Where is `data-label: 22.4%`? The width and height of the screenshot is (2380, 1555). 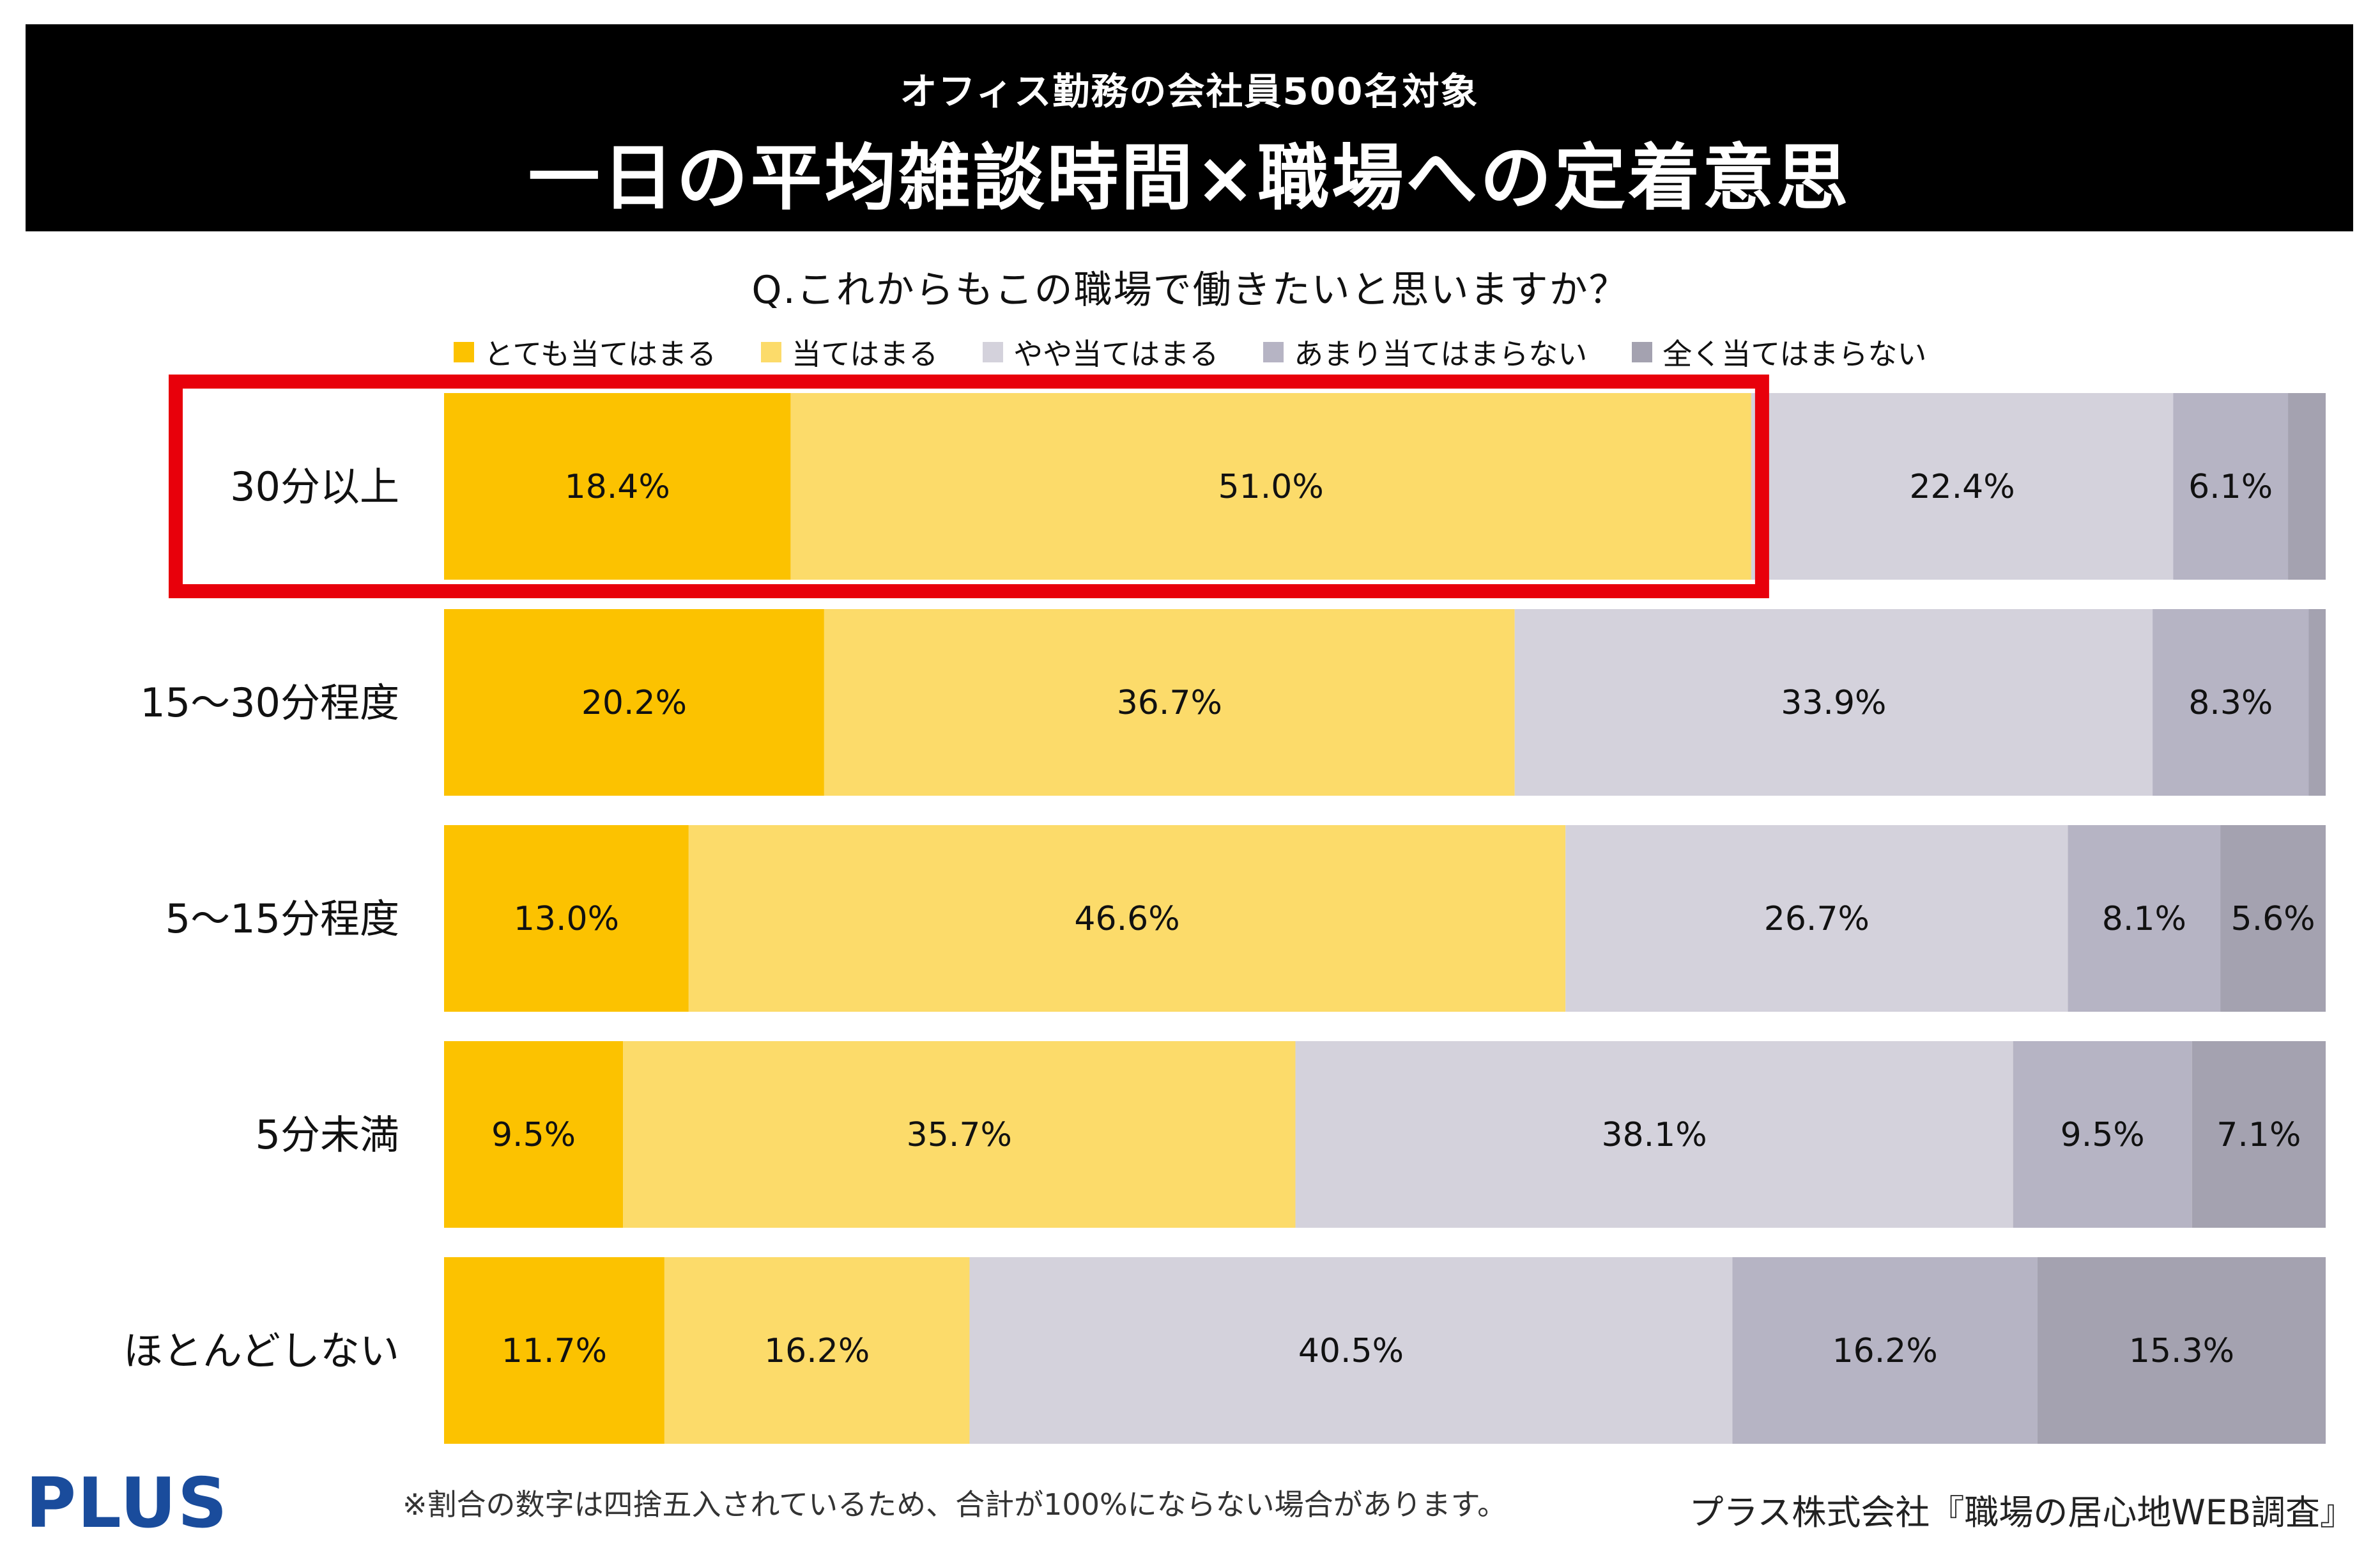
data-label: 22.4% is located at coordinates (1962, 487).